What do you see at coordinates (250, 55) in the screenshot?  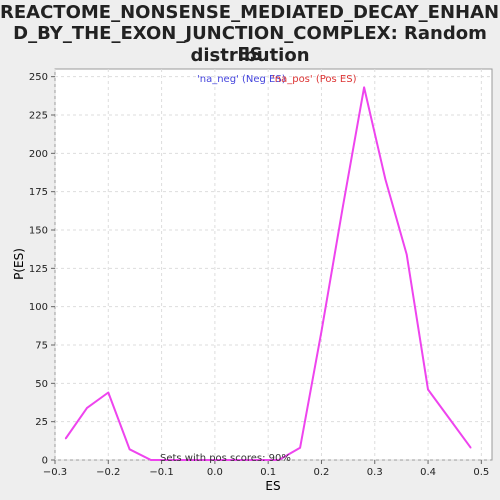 I see `chart-title-line-3: distribution` at bounding box center [250, 55].